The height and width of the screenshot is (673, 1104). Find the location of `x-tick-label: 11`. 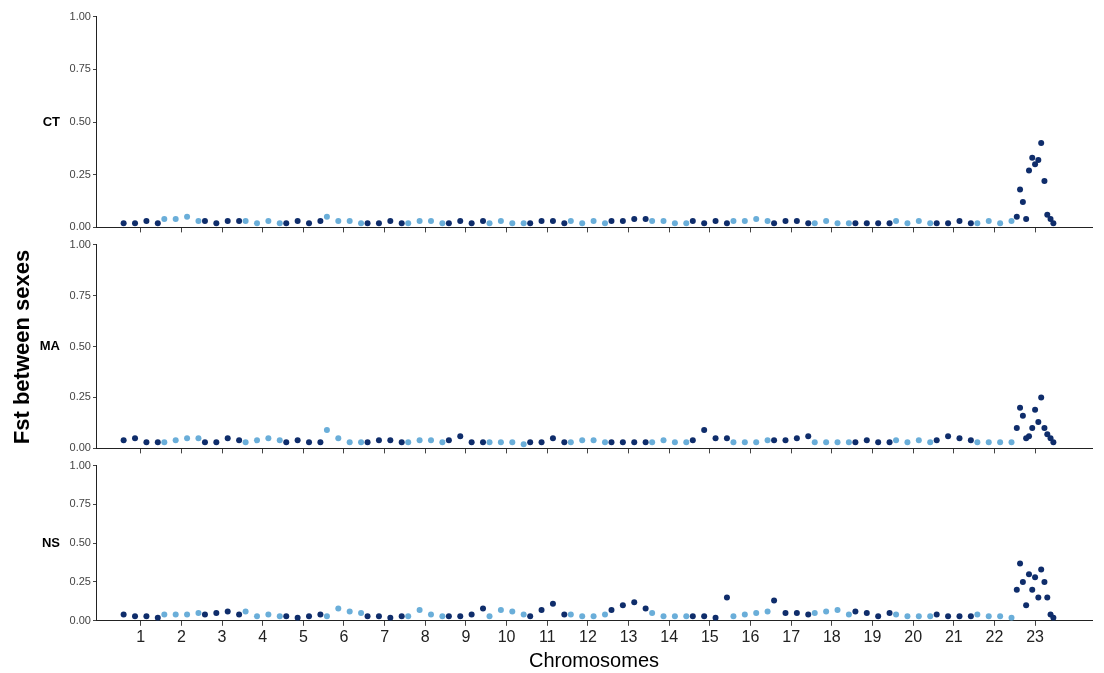

x-tick-label: 11 is located at coordinates (547, 636).